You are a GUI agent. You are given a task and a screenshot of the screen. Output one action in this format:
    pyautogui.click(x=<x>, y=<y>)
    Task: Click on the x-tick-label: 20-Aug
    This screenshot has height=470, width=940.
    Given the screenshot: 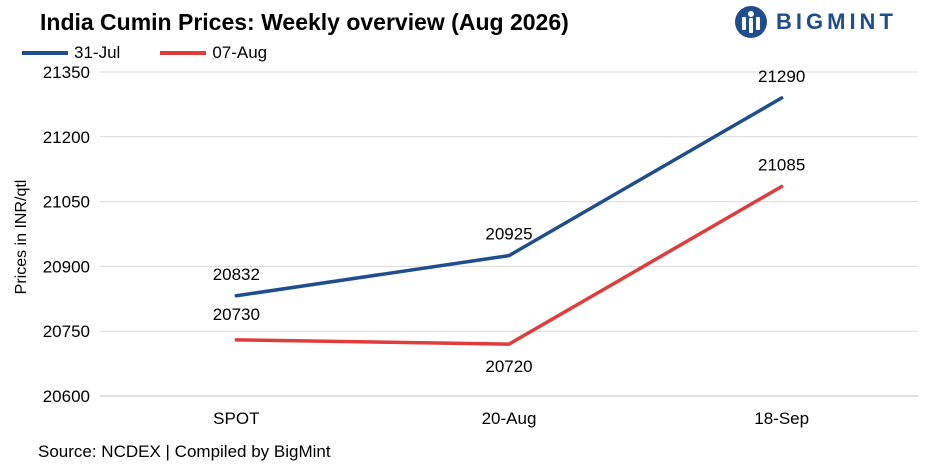 What is the action you would take?
    pyautogui.click(x=509, y=418)
    